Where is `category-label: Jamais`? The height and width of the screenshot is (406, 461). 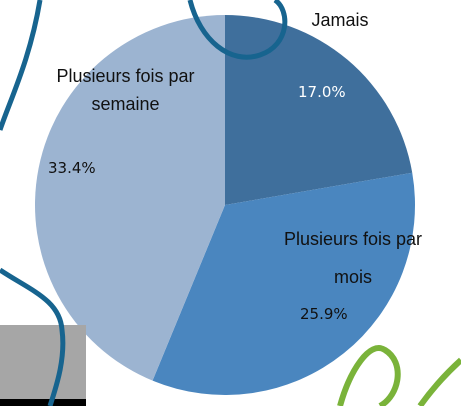
category-label: Jamais is located at coordinates (340, 20).